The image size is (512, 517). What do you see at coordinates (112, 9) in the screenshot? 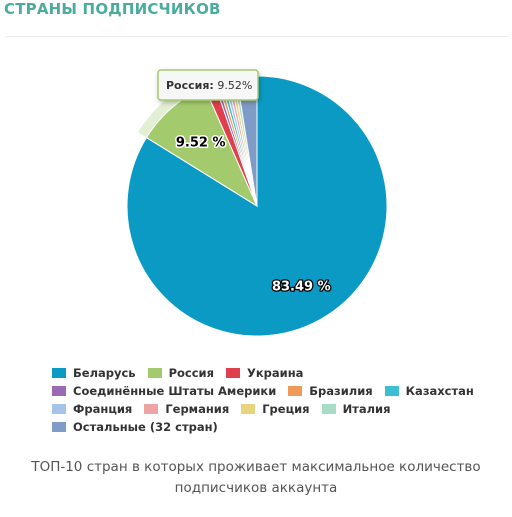
I see `page-title: СТРАНЫ ПОДПИСЧИКОВ` at bounding box center [112, 9].